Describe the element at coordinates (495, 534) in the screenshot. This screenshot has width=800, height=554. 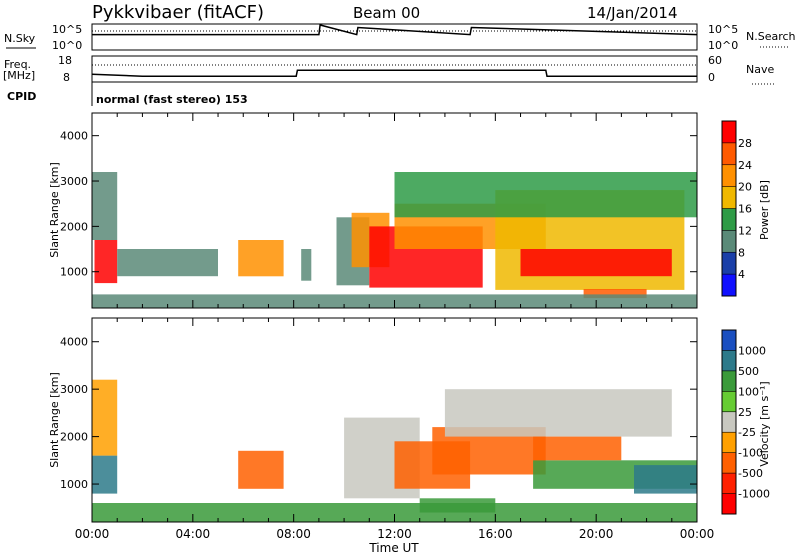
I see `x-tick-label-4: 16:00` at that location.